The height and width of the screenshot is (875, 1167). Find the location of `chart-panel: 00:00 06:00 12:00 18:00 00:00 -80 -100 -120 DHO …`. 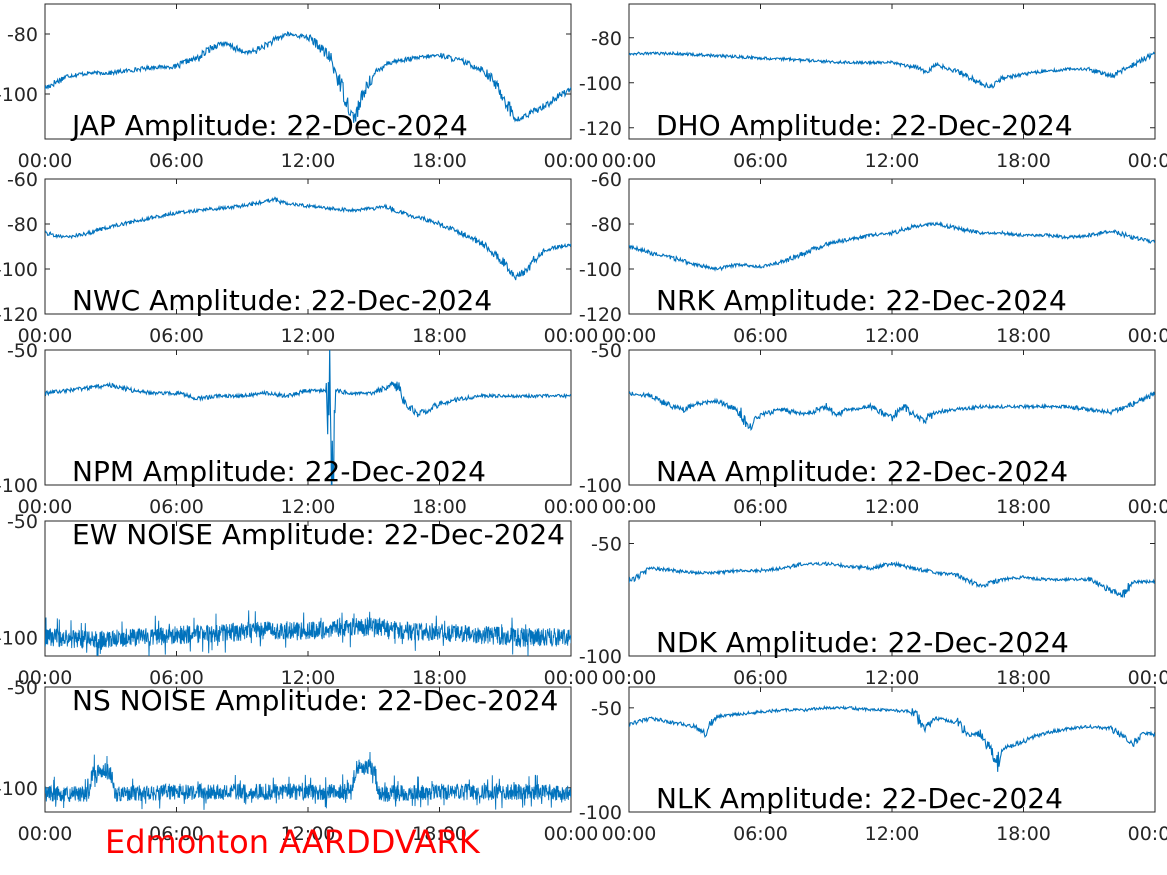

chart-panel: 00:00 06:00 12:00 18:00 00:00 -80 -100 -120 DHO … is located at coordinates (873, 87).